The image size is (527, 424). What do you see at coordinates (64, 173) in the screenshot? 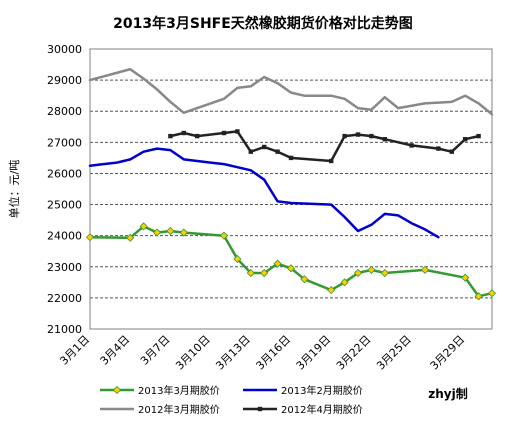
I see `y-tick-label: 26000` at bounding box center [64, 173].